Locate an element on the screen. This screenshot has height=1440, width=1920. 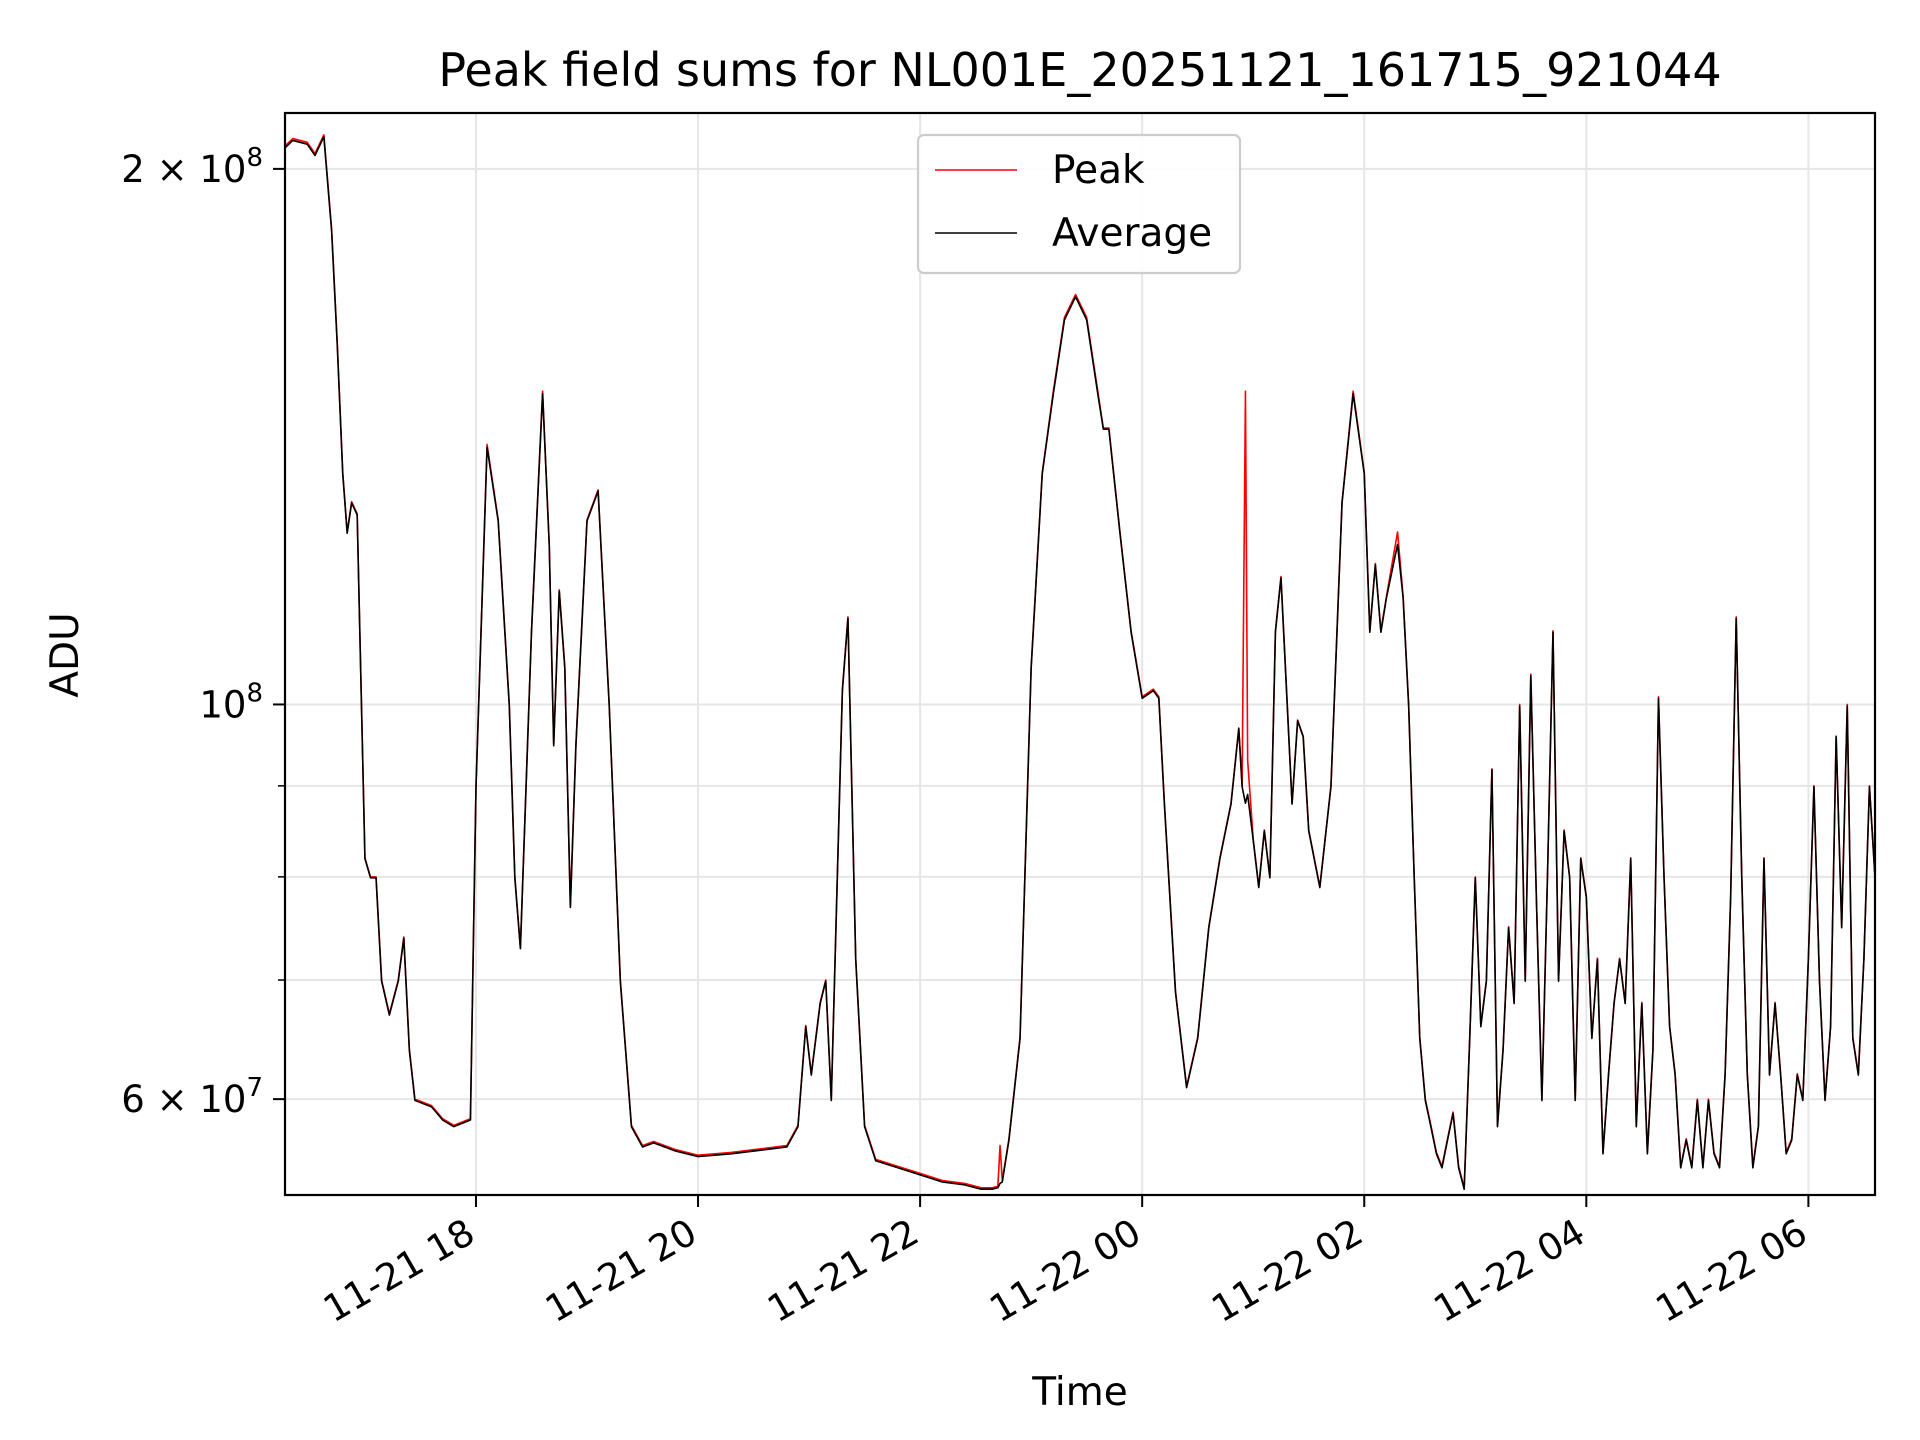
y-tick-label-0: 6 × 107 is located at coordinates (192, 1097).